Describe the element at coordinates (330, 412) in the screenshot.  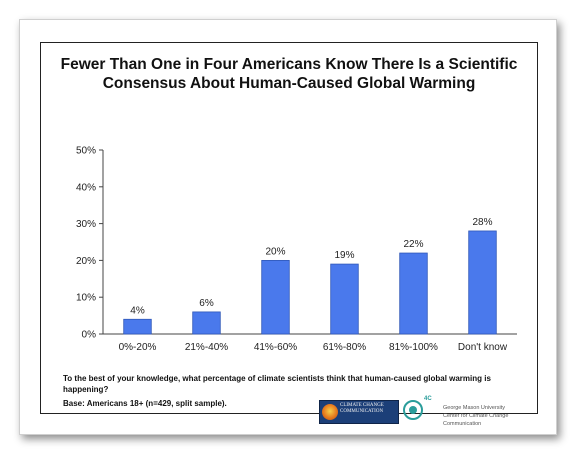
I see `sun-icon` at that location.